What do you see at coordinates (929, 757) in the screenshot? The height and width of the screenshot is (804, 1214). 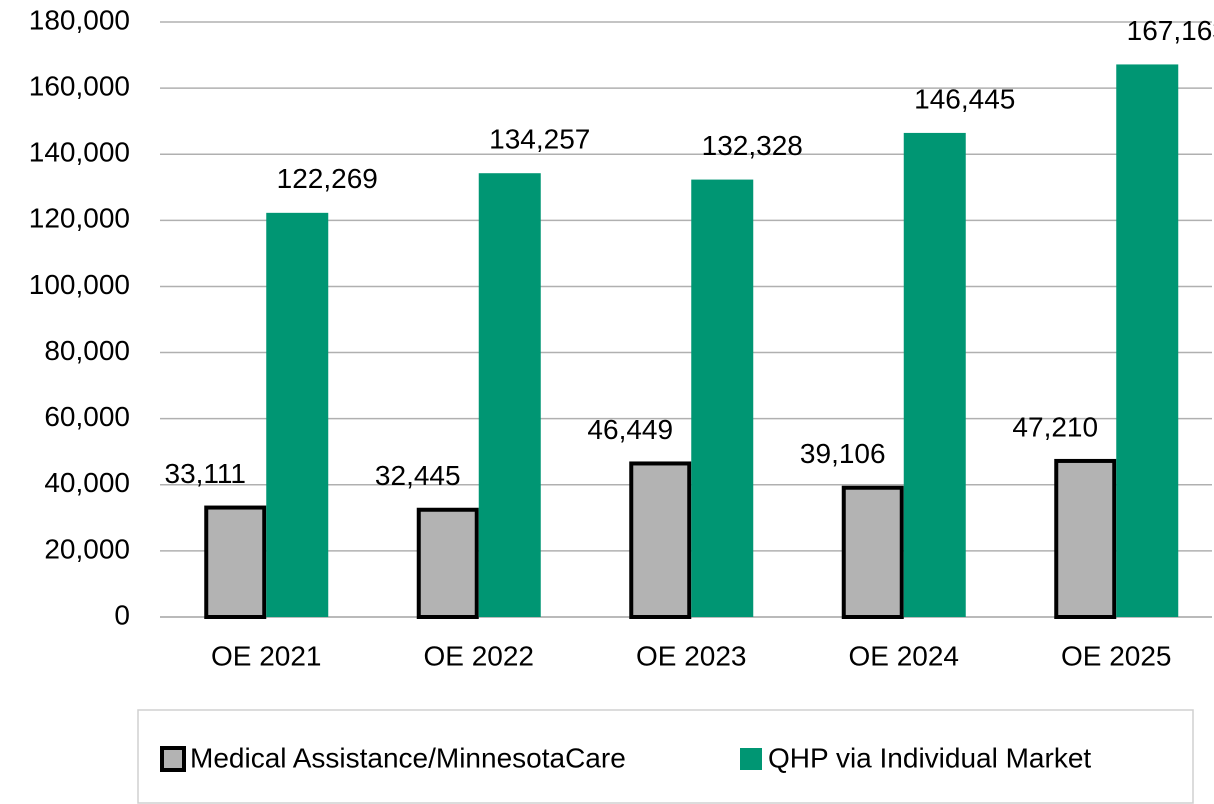 I see `legend-label: QHP via Individual Market` at bounding box center [929, 757].